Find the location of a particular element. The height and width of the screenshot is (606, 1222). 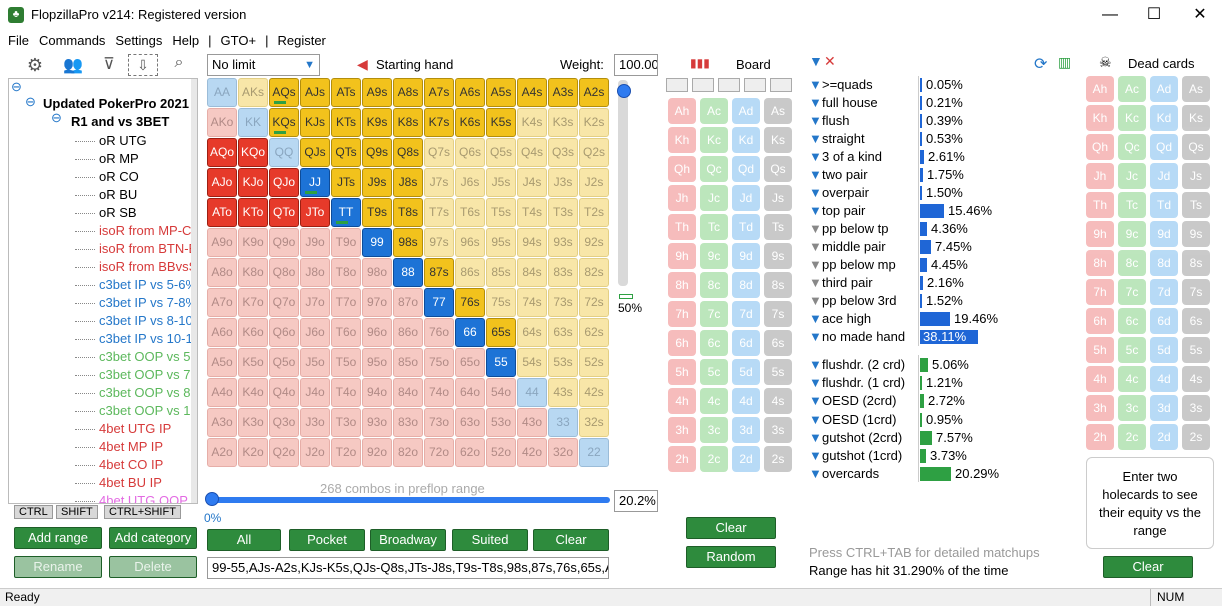

hand-cell: A7o is located at coordinates (222, 302).